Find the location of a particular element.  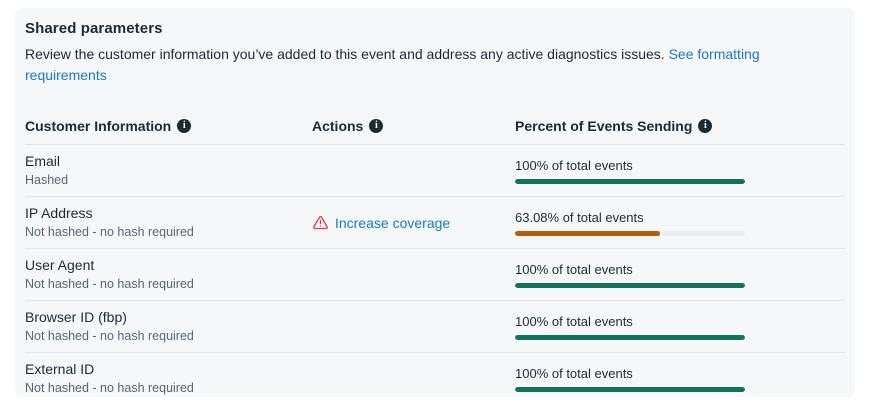

row-name: Email is located at coordinates (43, 161).